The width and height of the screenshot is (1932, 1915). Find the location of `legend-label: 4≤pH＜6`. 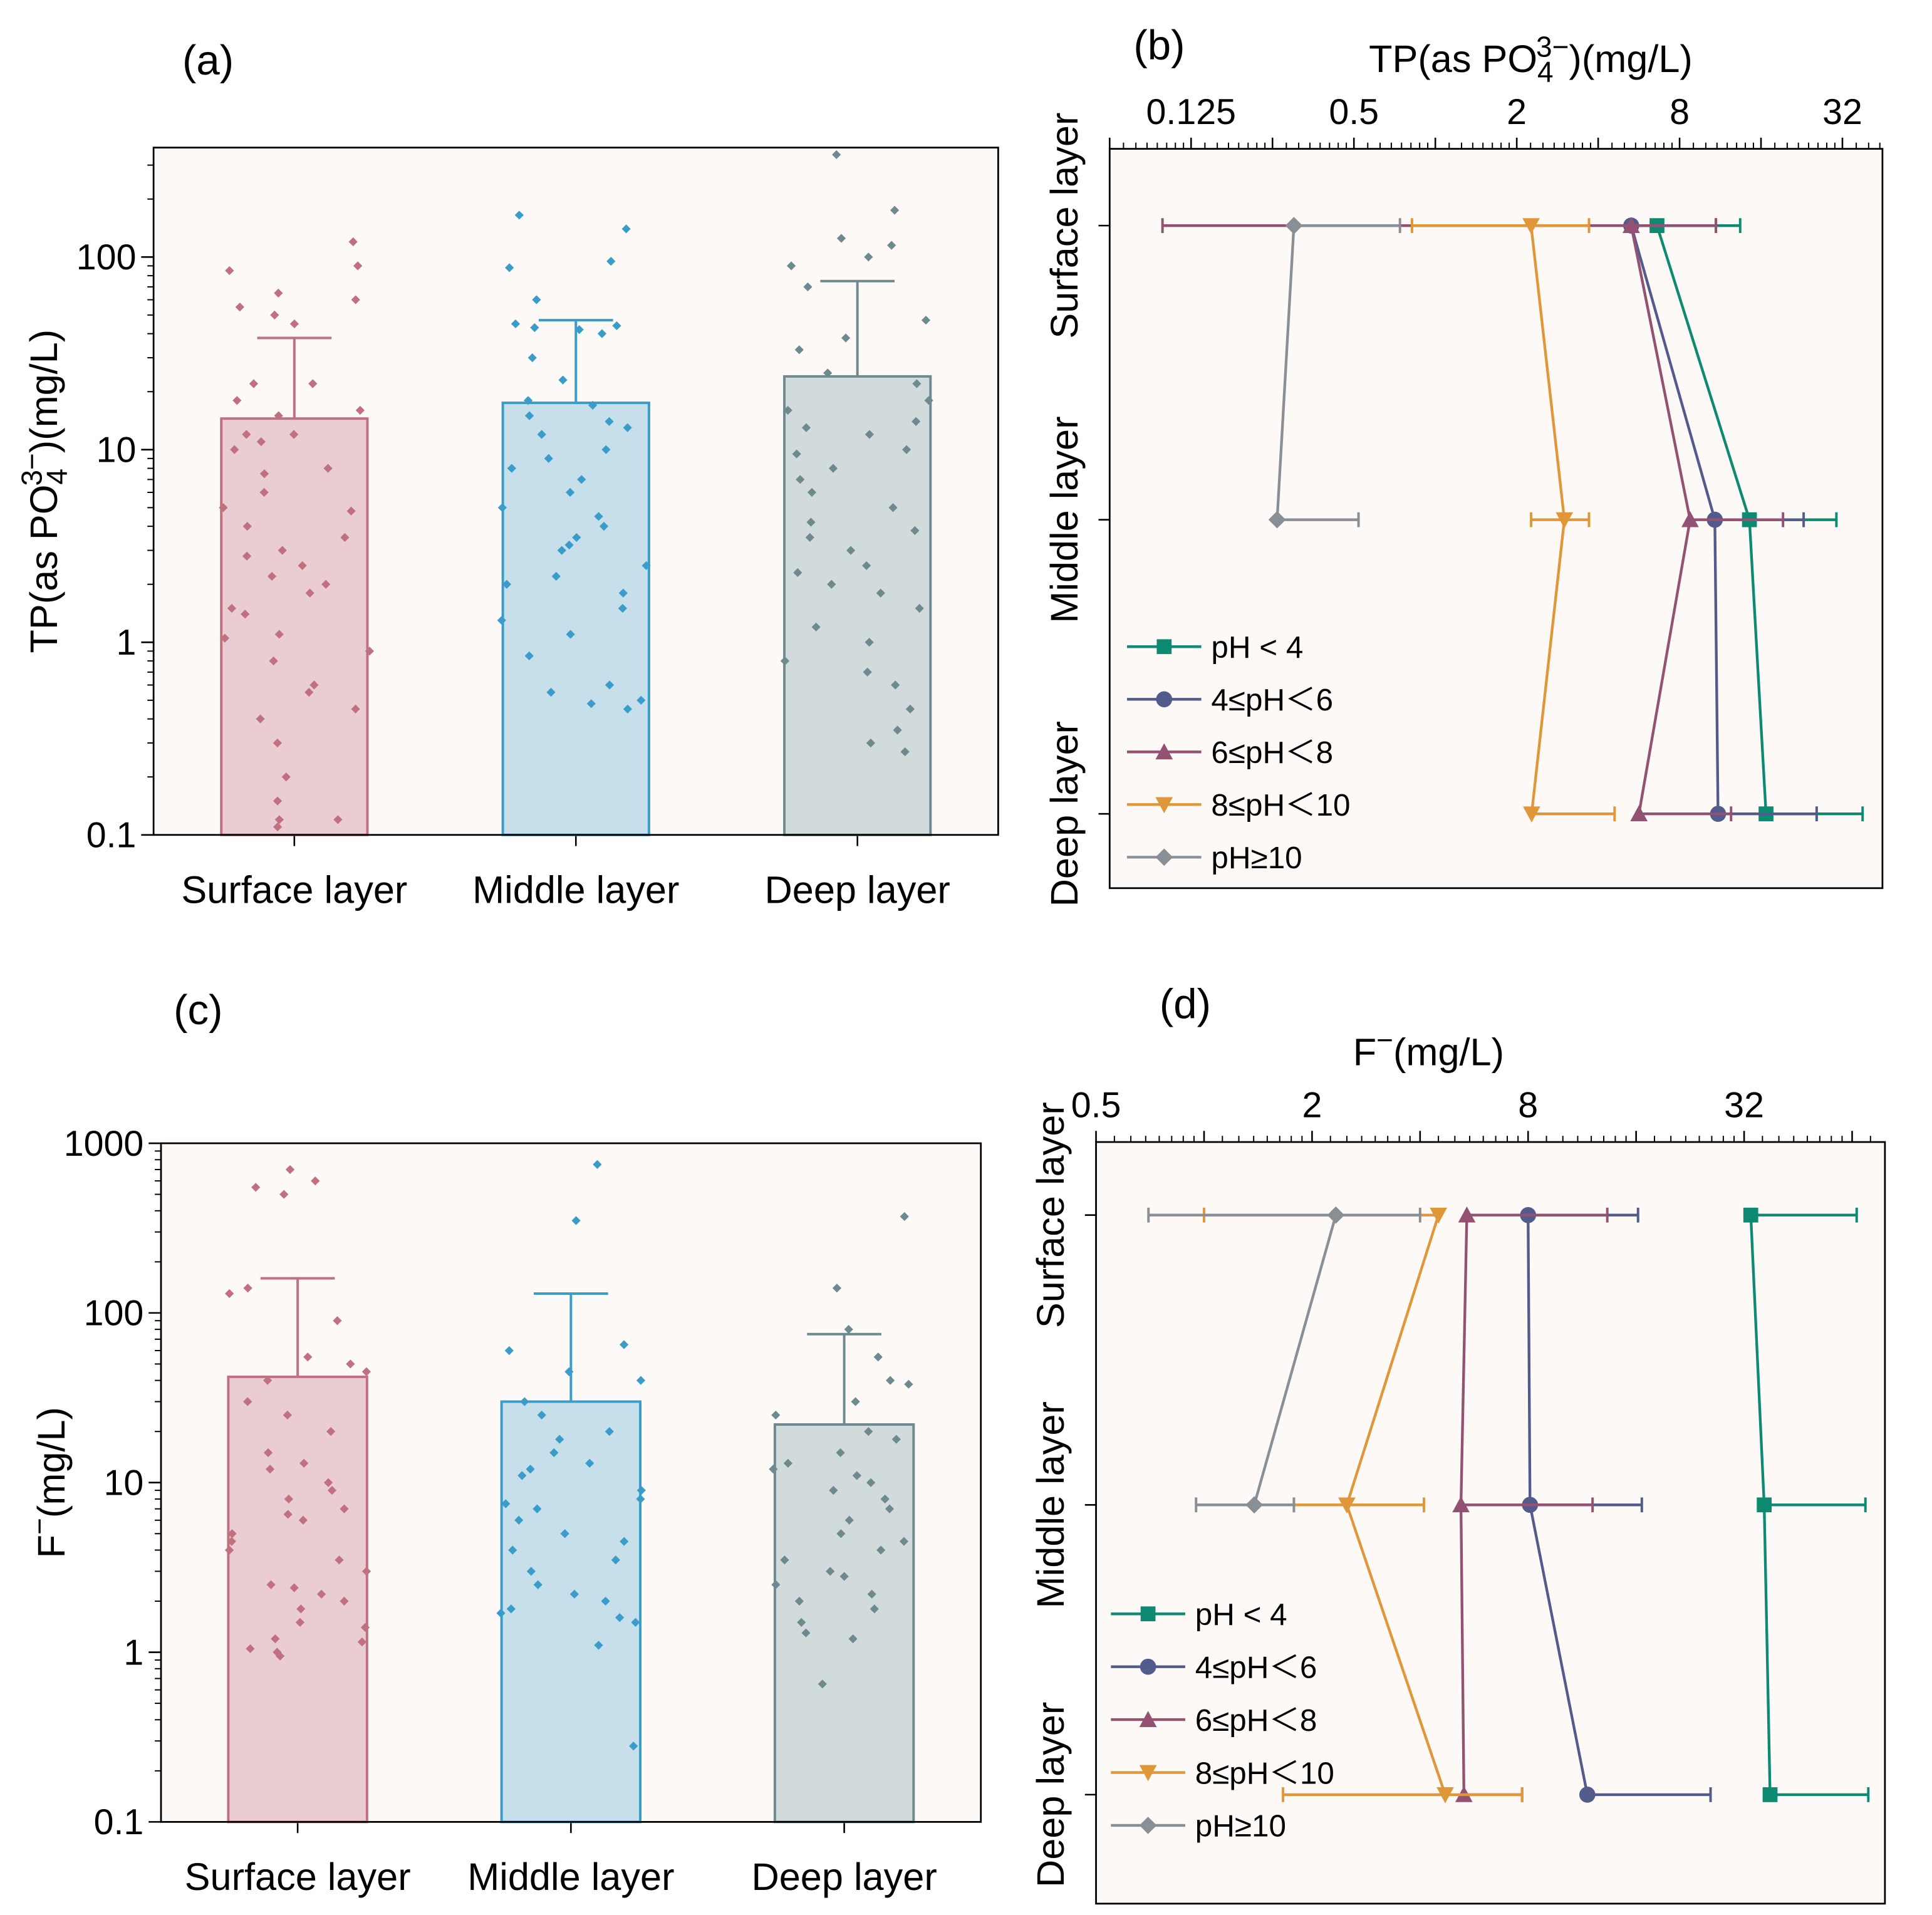

legend-label: 4≤pH＜6 is located at coordinates (1272, 700).